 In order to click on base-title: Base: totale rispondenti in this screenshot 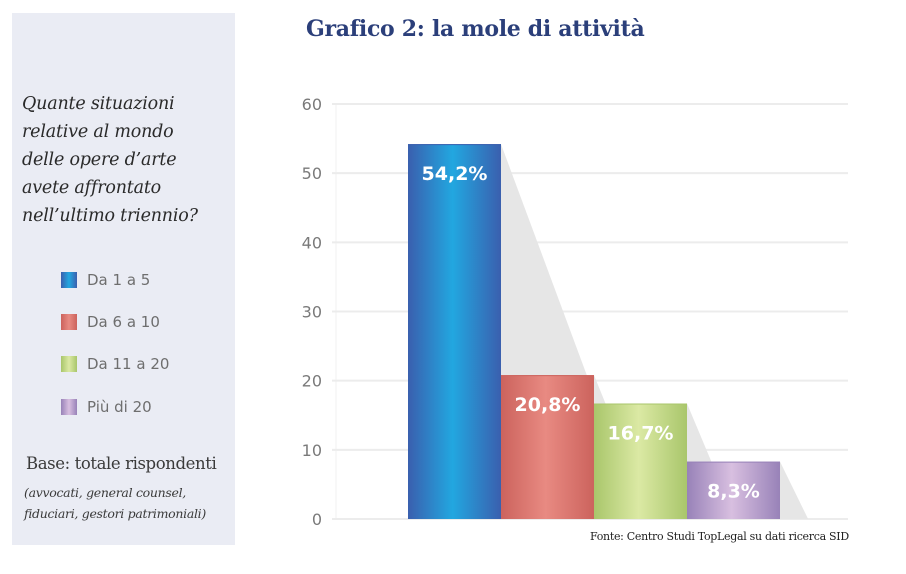, I will do `click(121, 463)`.